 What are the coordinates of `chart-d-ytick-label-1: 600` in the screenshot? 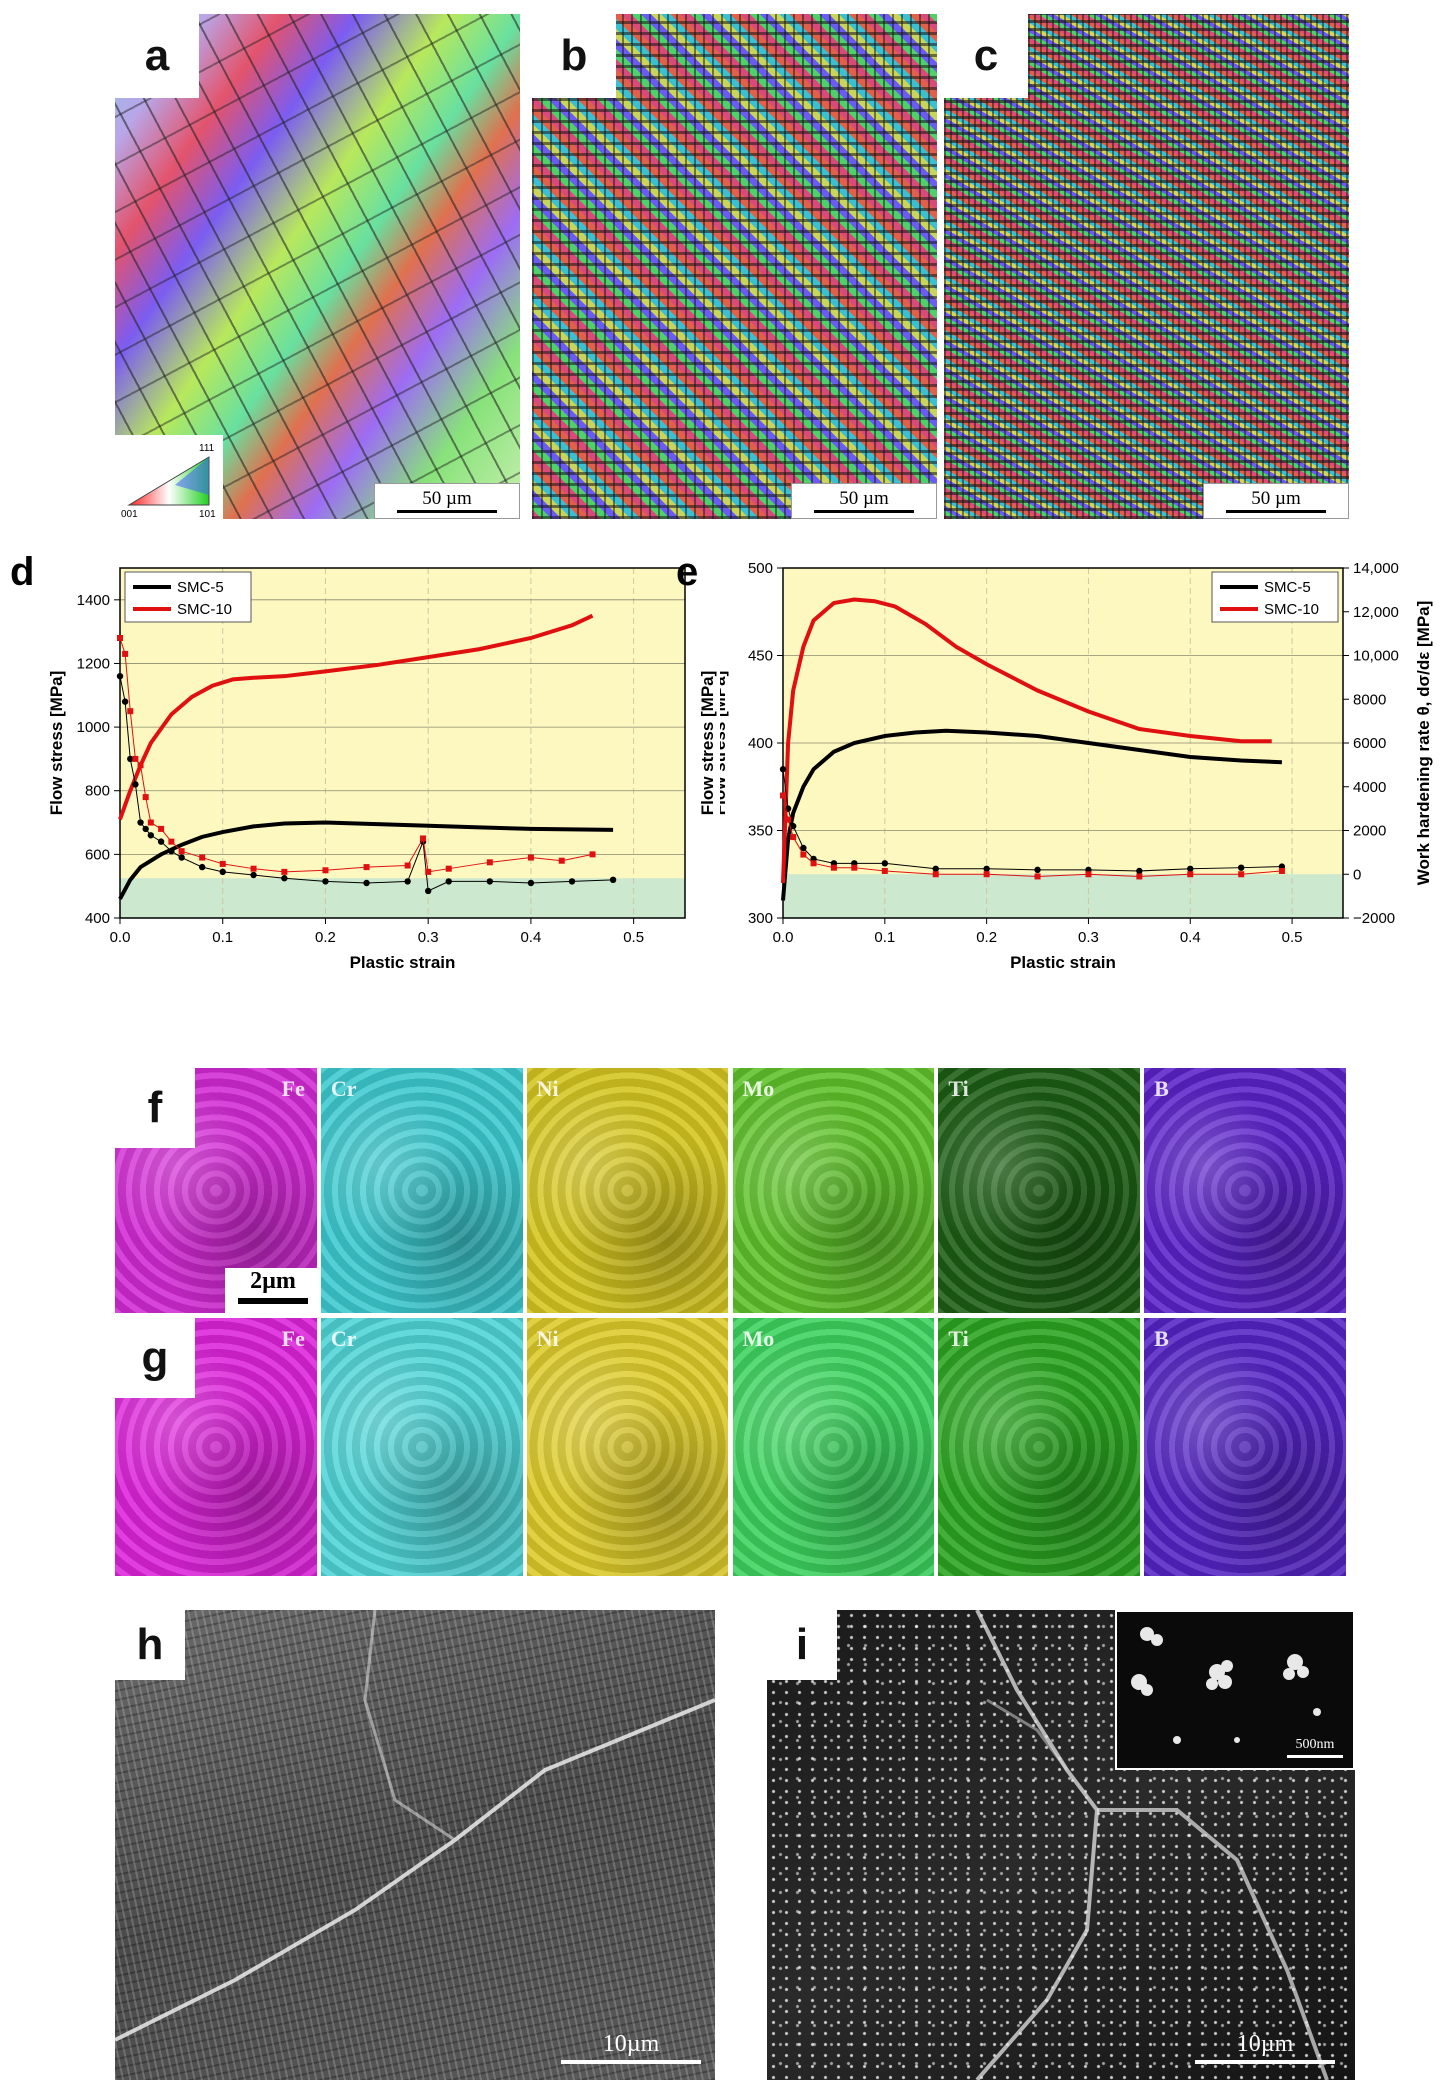 It's located at (97, 854).